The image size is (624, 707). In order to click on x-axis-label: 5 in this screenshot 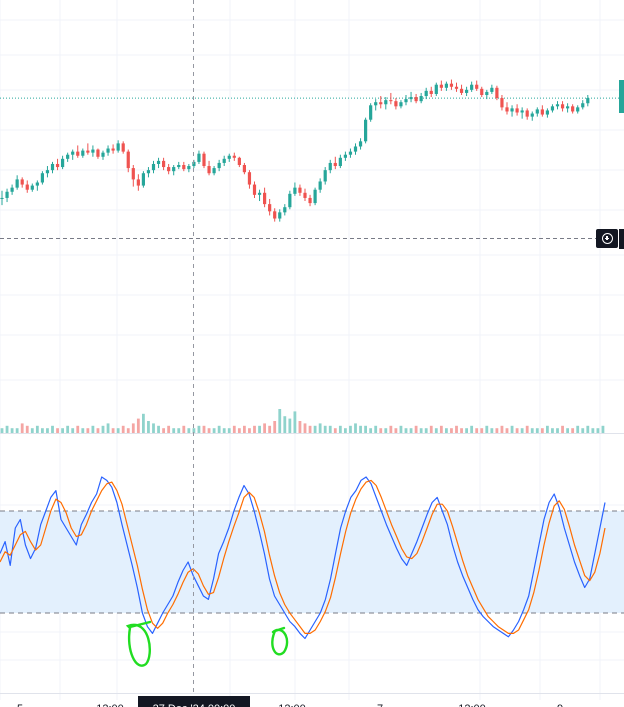, I will do `click(20, 705)`.